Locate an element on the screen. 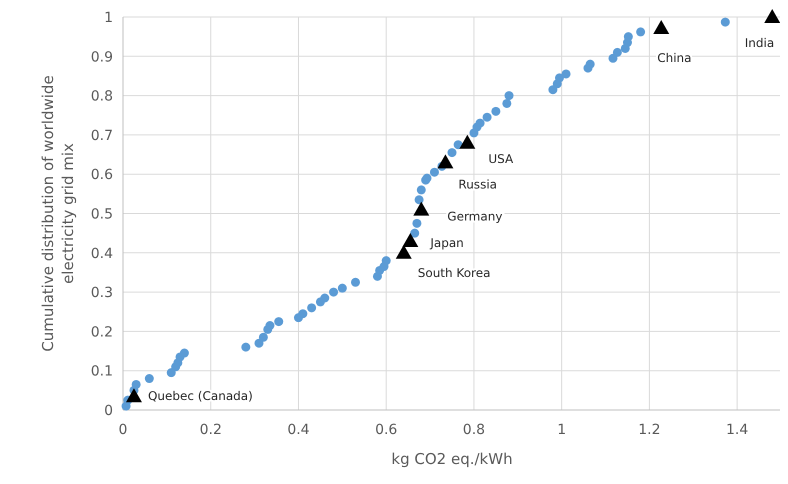  annotation: Japan is located at coordinates (446, 243).